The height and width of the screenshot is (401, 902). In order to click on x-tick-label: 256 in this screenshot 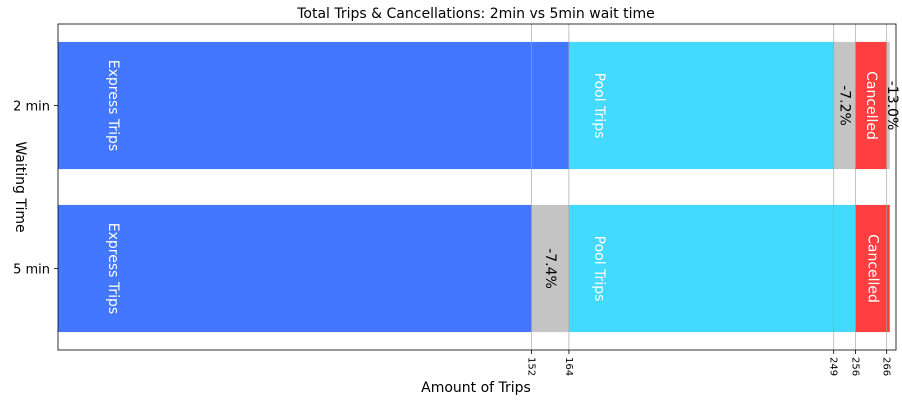, I will do `click(855, 366)`.